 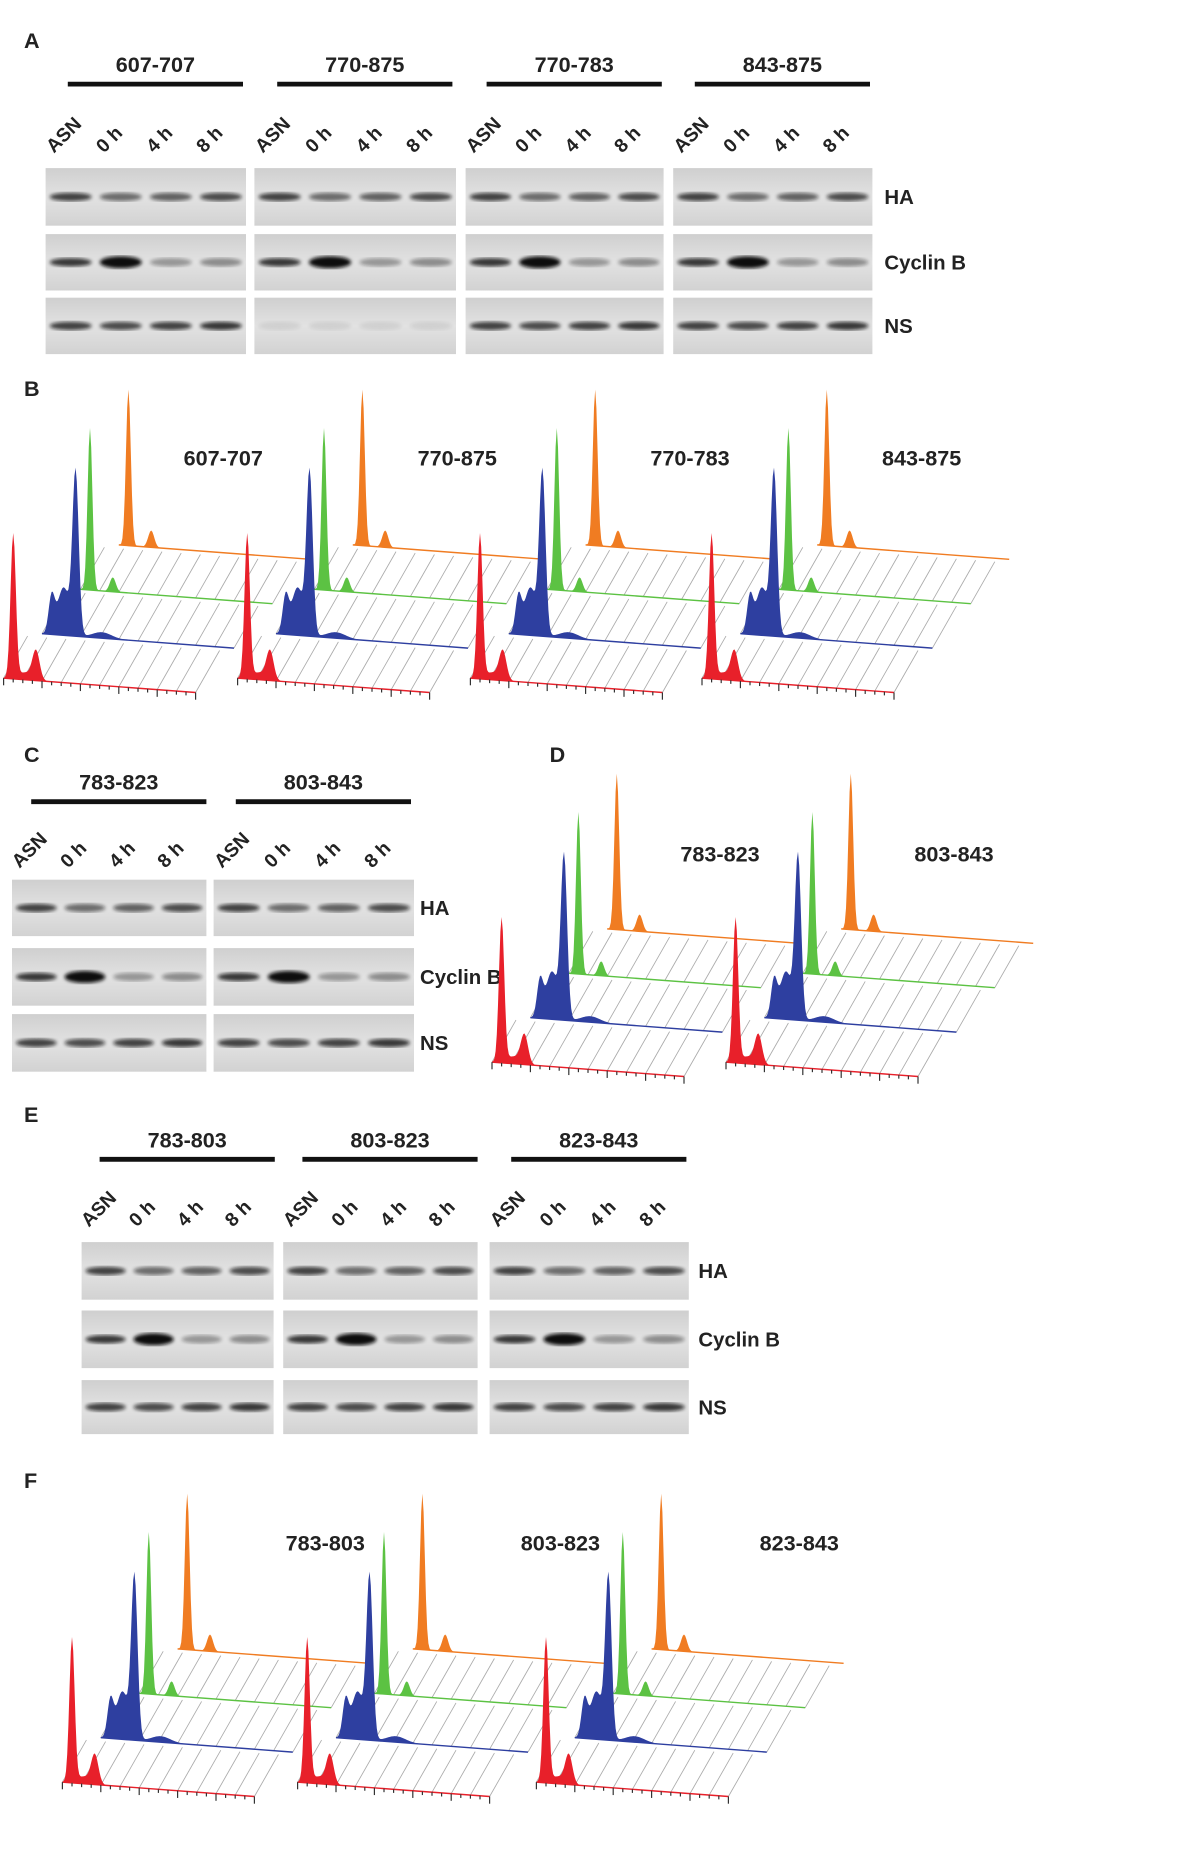 I want to click on lane-label: 4 h, so click(x=122, y=855).